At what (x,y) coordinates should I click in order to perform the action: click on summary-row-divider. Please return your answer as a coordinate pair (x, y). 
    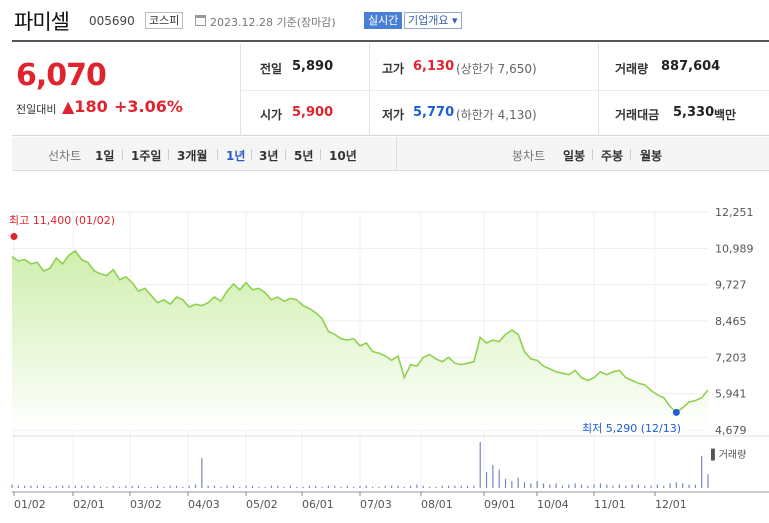
    Looking at the image, I should click on (505, 90).